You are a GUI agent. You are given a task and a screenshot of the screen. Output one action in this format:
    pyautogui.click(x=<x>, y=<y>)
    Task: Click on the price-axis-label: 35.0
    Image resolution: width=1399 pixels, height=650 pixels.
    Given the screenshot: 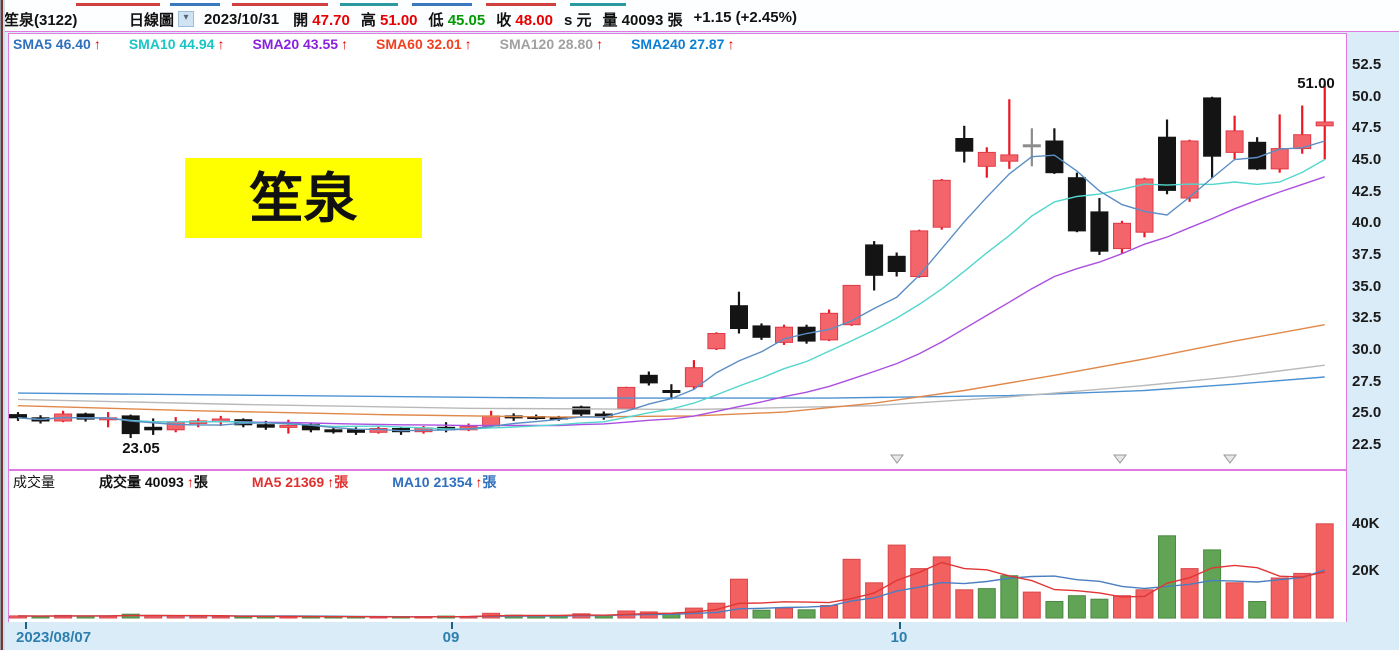 What is the action you would take?
    pyautogui.click(x=1367, y=286)
    